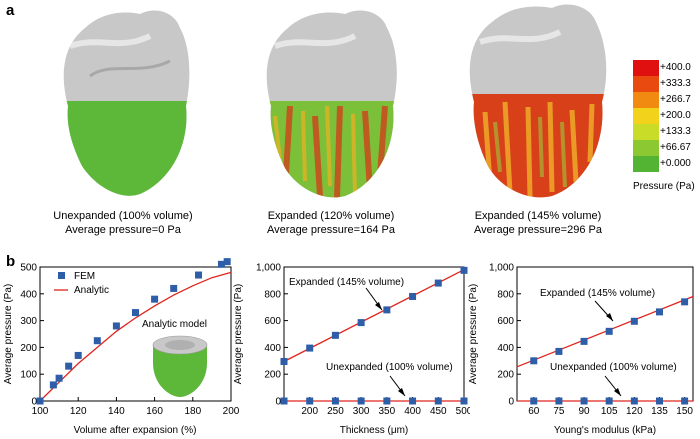  Describe the element at coordinates (10, 10) in the screenshot. I see `panel-a-letter: a` at that location.